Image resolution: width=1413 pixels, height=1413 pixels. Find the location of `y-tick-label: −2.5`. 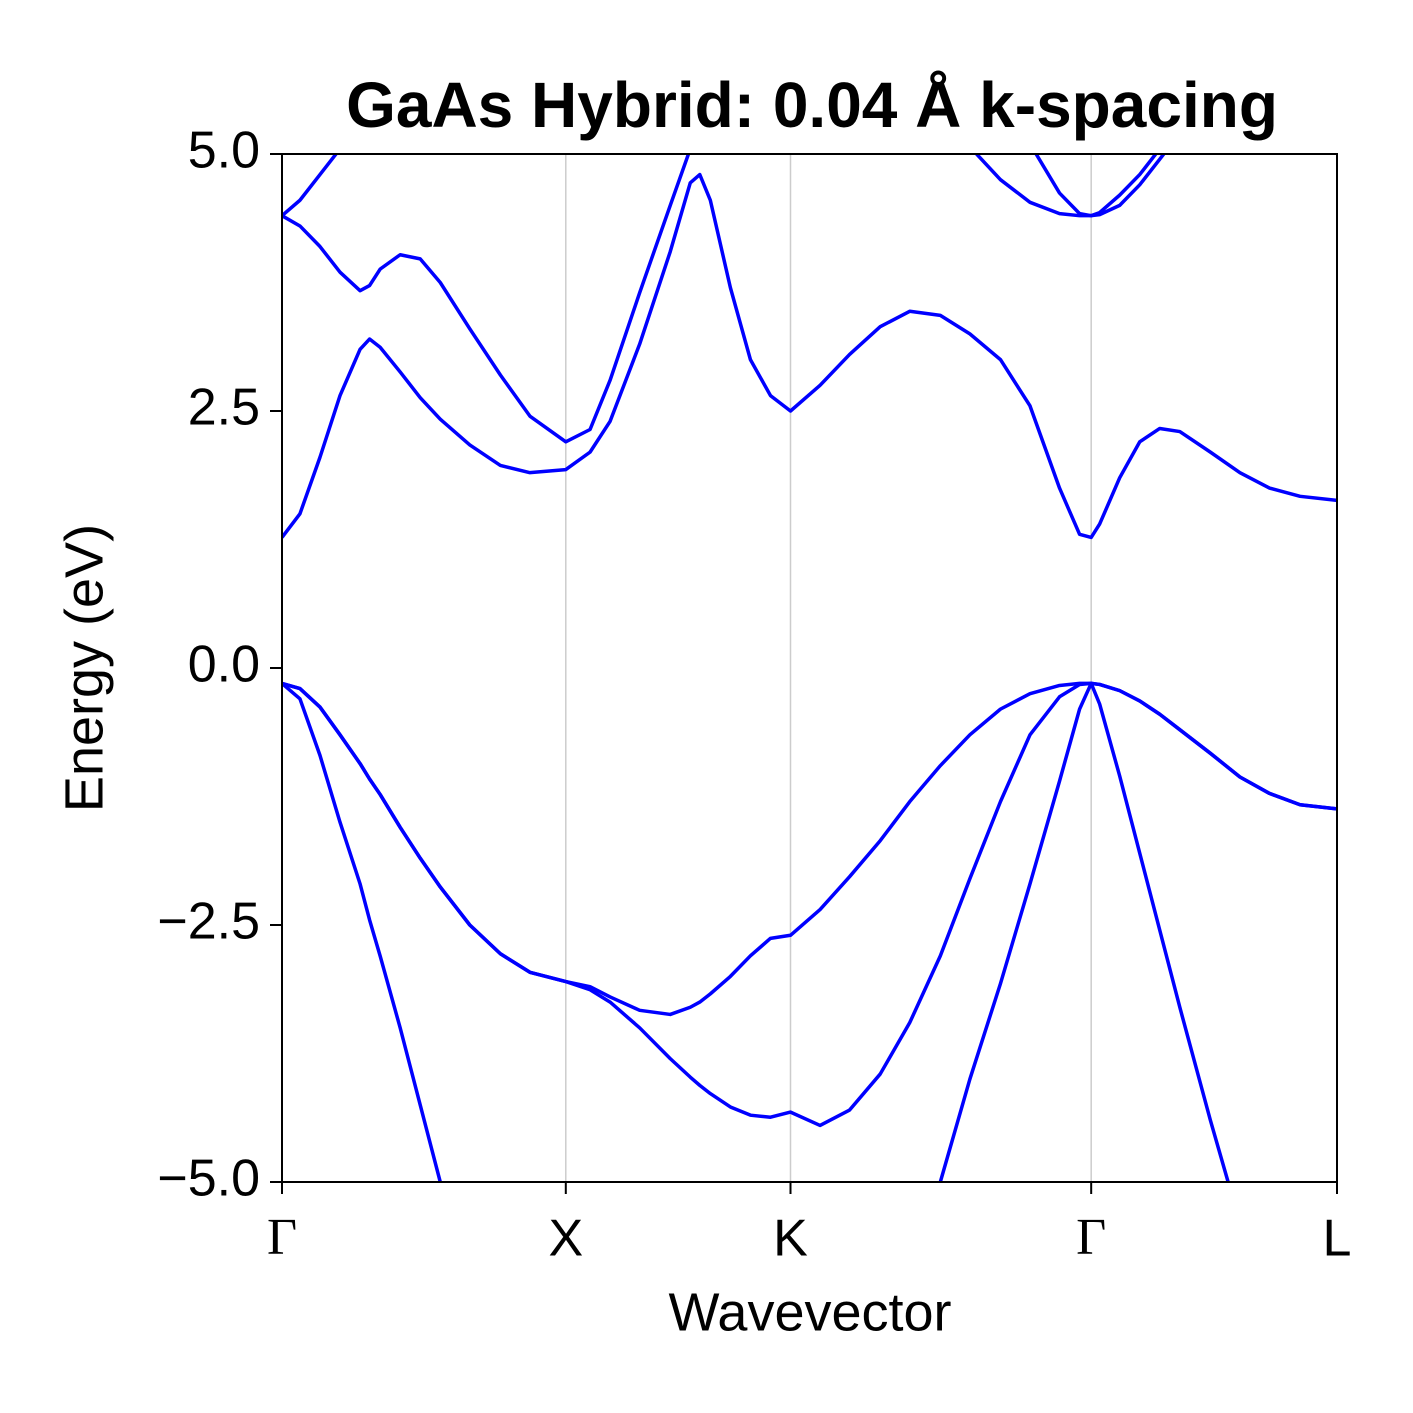

y-tick-label: −2.5 is located at coordinates (208, 922).